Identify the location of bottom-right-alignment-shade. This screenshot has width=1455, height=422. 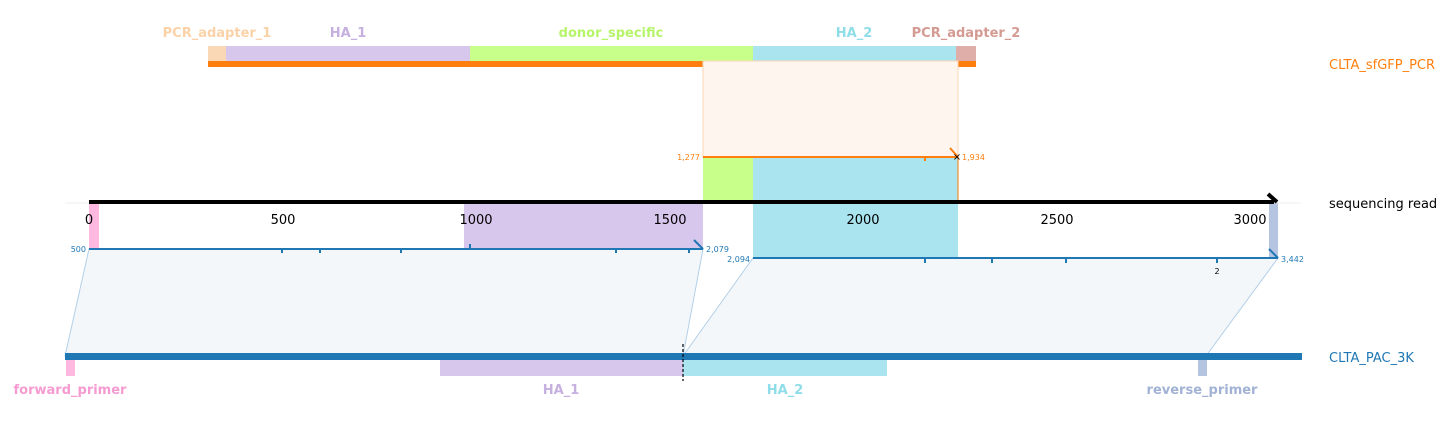
(980, 307).